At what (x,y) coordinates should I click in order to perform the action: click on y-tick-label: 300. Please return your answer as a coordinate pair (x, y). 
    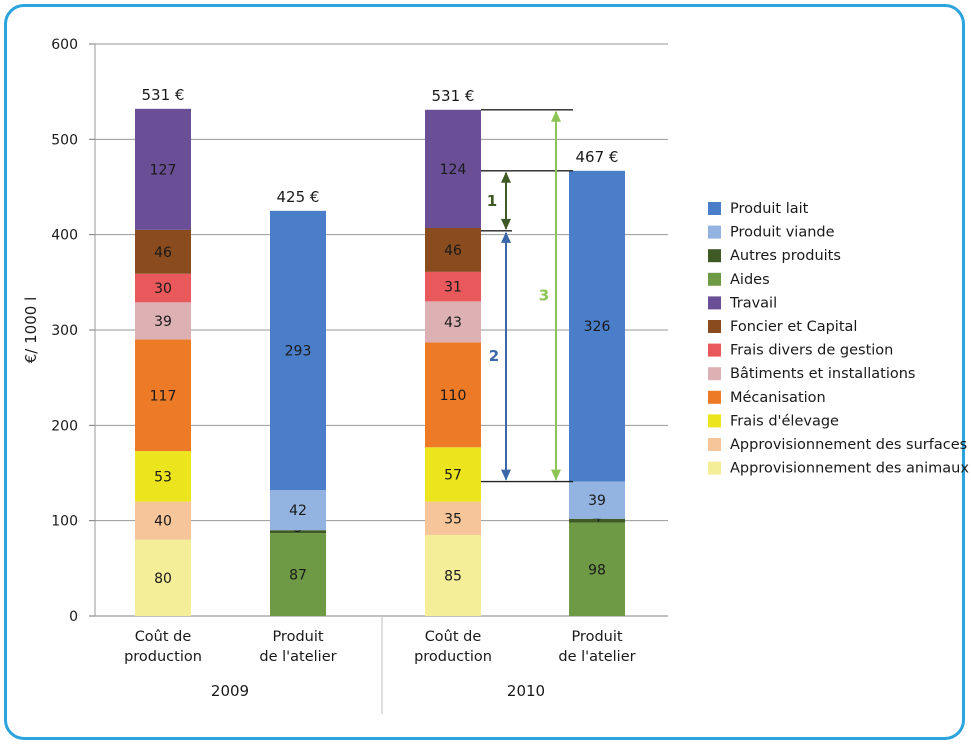
    Looking at the image, I should click on (64, 331).